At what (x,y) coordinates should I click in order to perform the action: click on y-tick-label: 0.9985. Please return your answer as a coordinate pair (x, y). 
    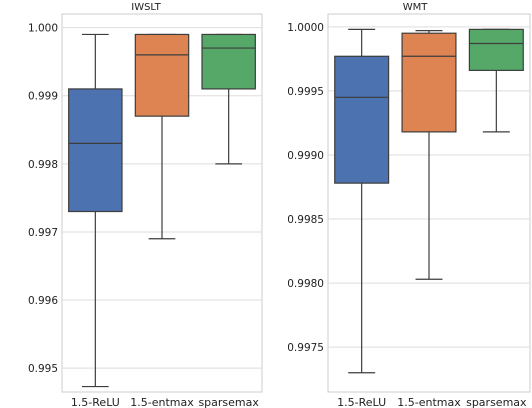
    Looking at the image, I should click on (305, 220).